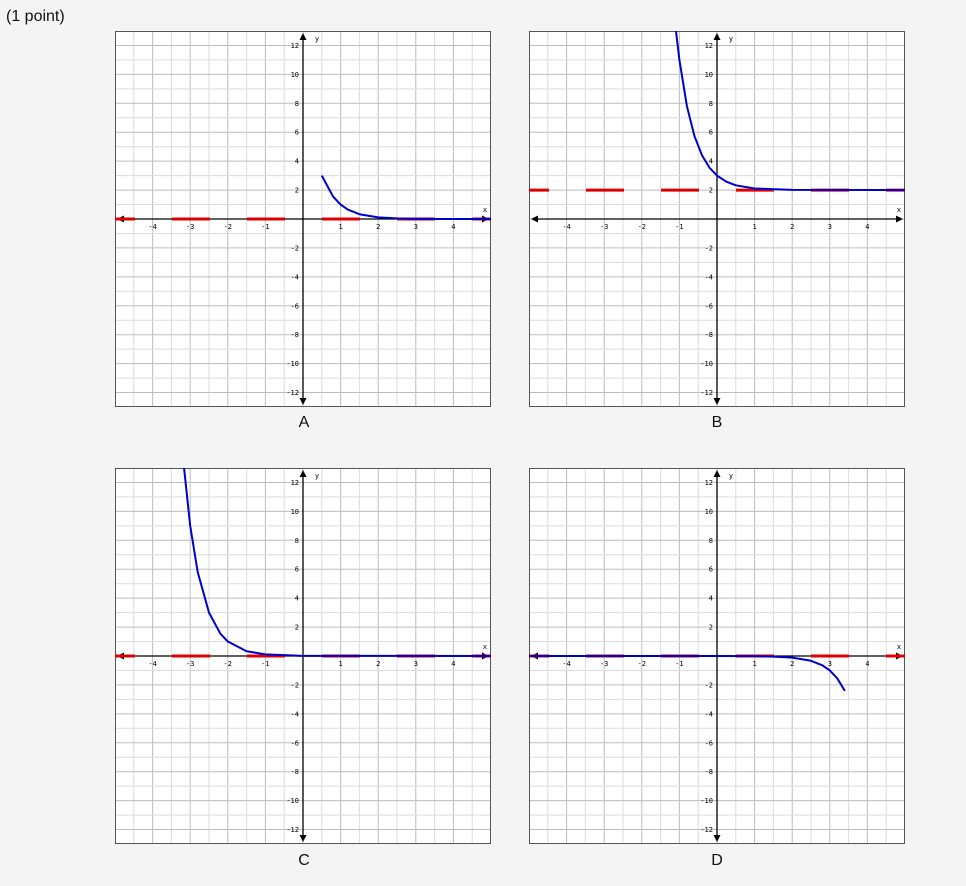  What do you see at coordinates (717, 422) in the screenshot?
I see `option-label-b: B` at bounding box center [717, 422].